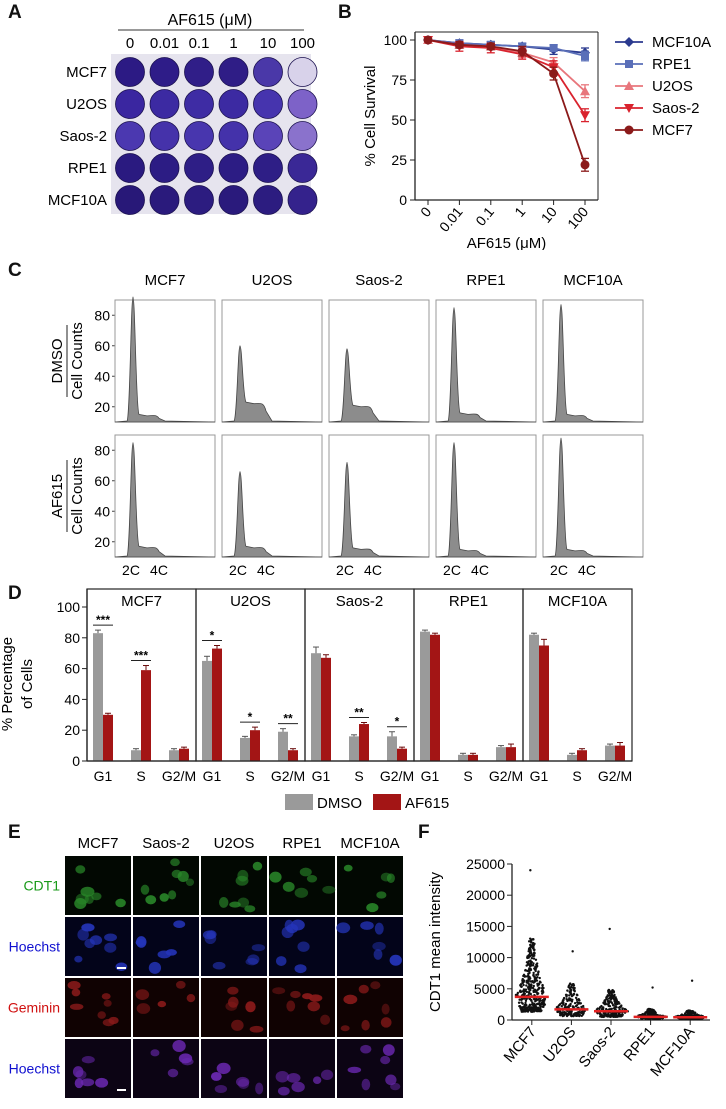 Image resolution: width=726 pixels, height=1109 pixels. Describe the element at coordinates (302, 885) in the screenshot. I see `panel-e-image-tile` at that location.